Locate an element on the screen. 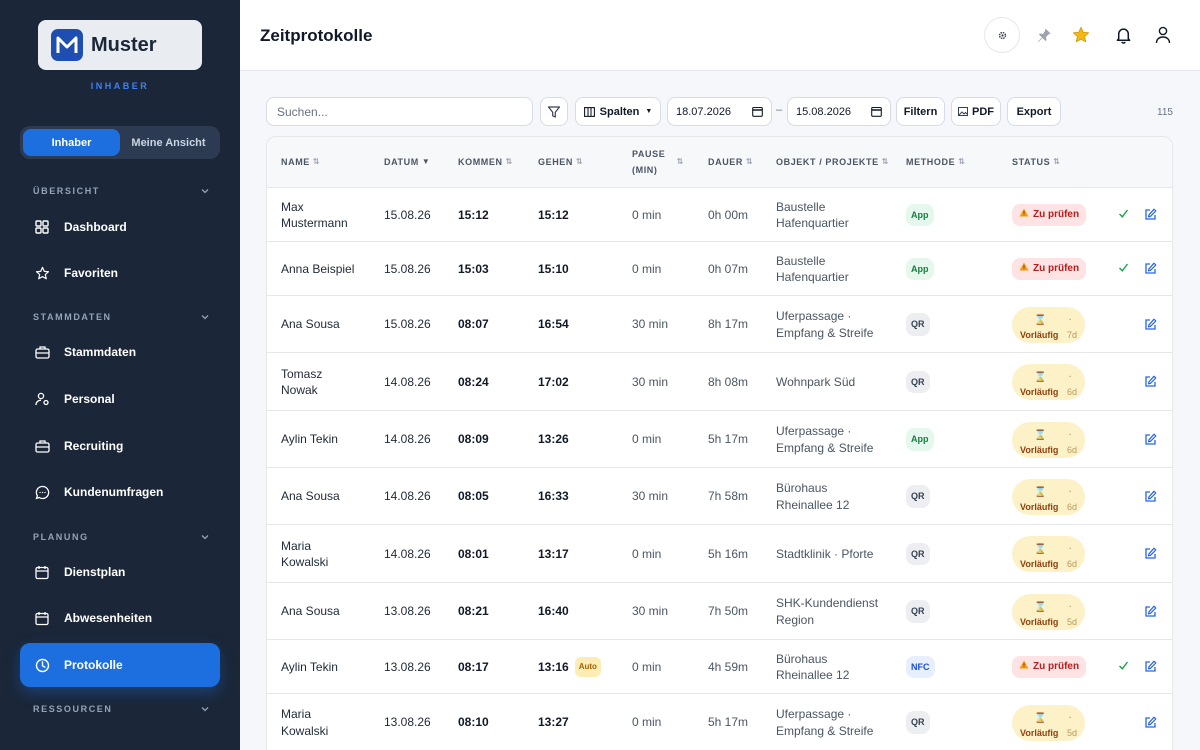 This screenshot has height=750, width=1200. column-header-date: DATUM ▼ is located at coordinates (407, 162).